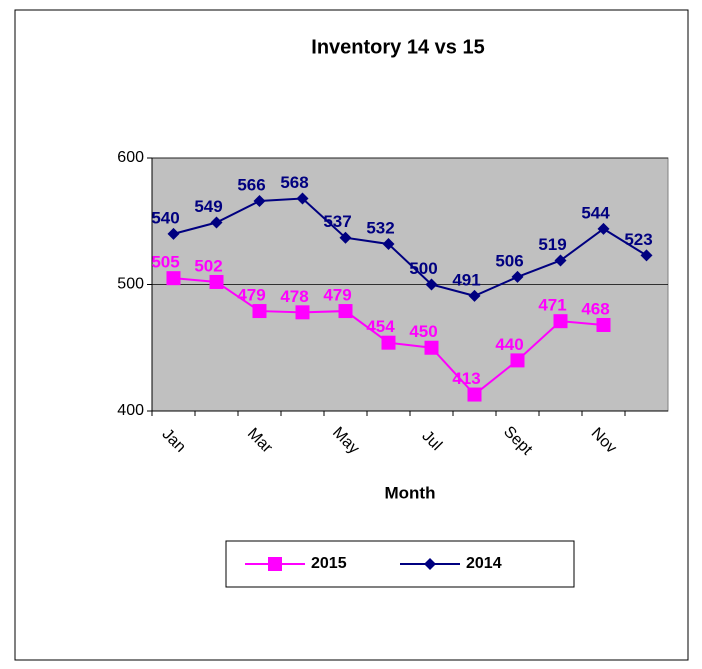 This screenshot has height=669, width=702. I want to click on data-label: 478, so click(294, 296).